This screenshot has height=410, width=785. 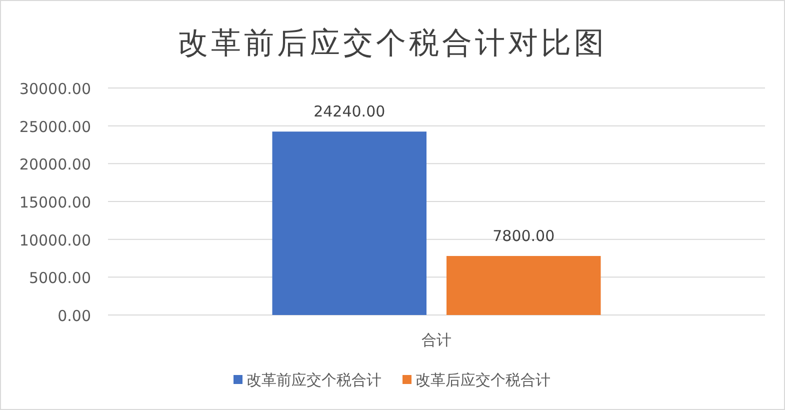 What do you see at coordinates (483, 380) in the screenshot?
I see `legend-label: 改革后应交个税合计` at bounding box center [483, 380].